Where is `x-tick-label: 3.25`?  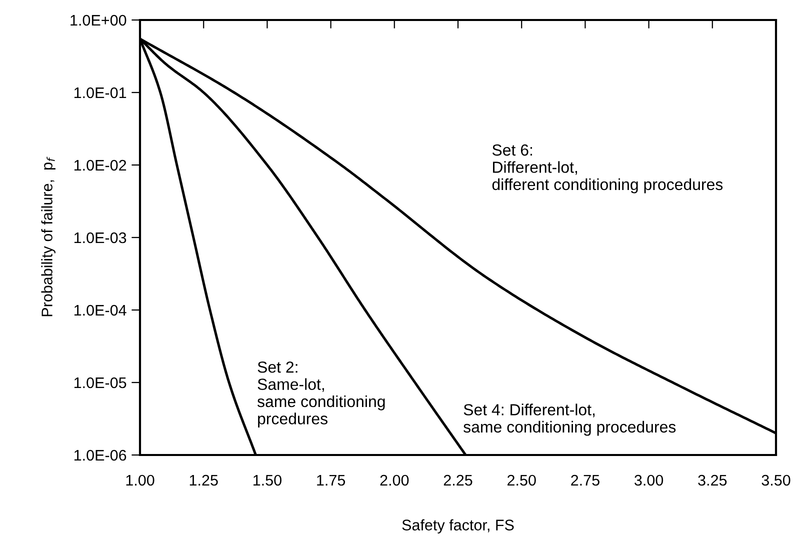
x-tick-label: 3.25 is located at coordinates (712, 480).